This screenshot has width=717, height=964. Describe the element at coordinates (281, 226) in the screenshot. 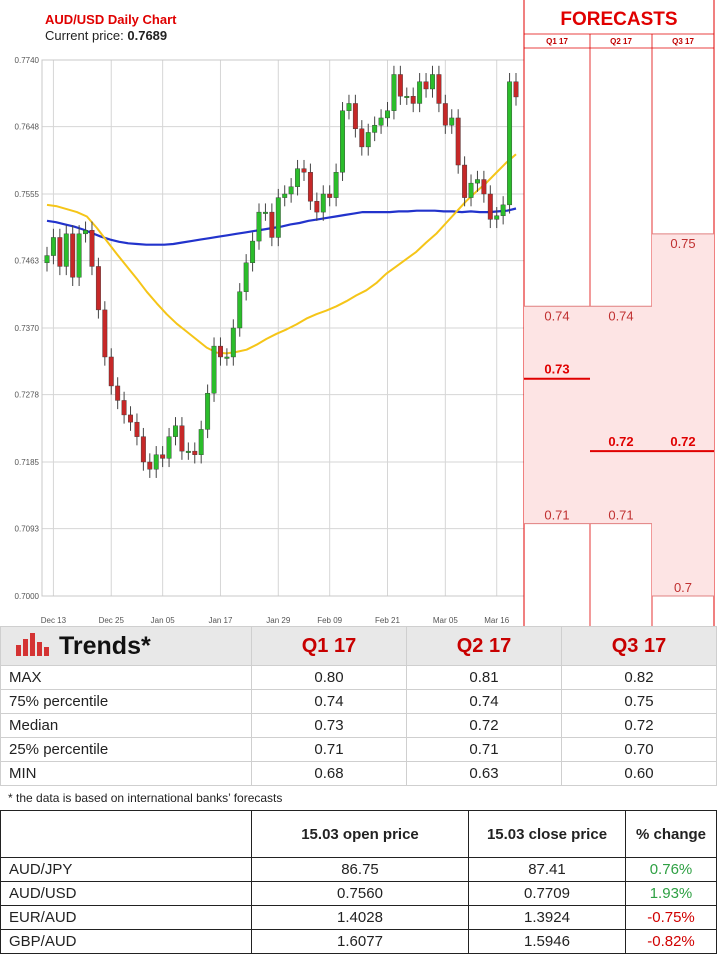

I see `ma200-line` at that location.